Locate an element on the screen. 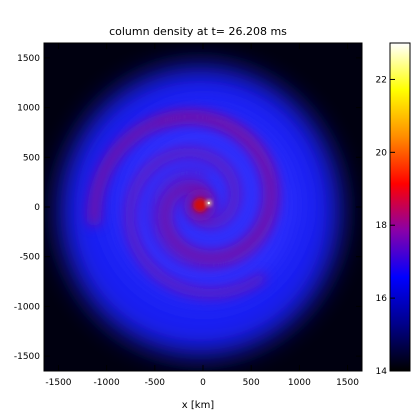  outer-arm is located at coordinates (214, 191).